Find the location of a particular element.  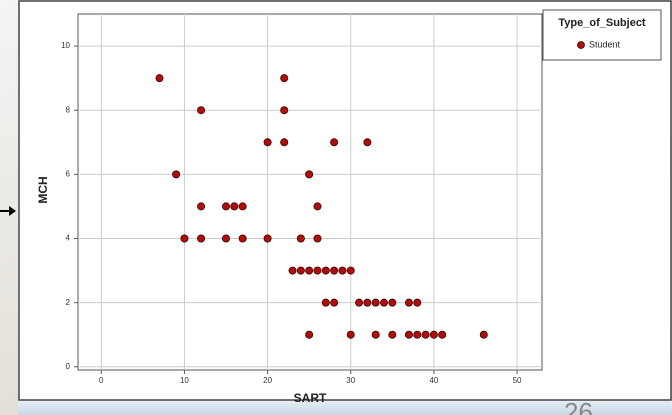

legend-title: Type_of_Subject is located at coordinates (602, 23).